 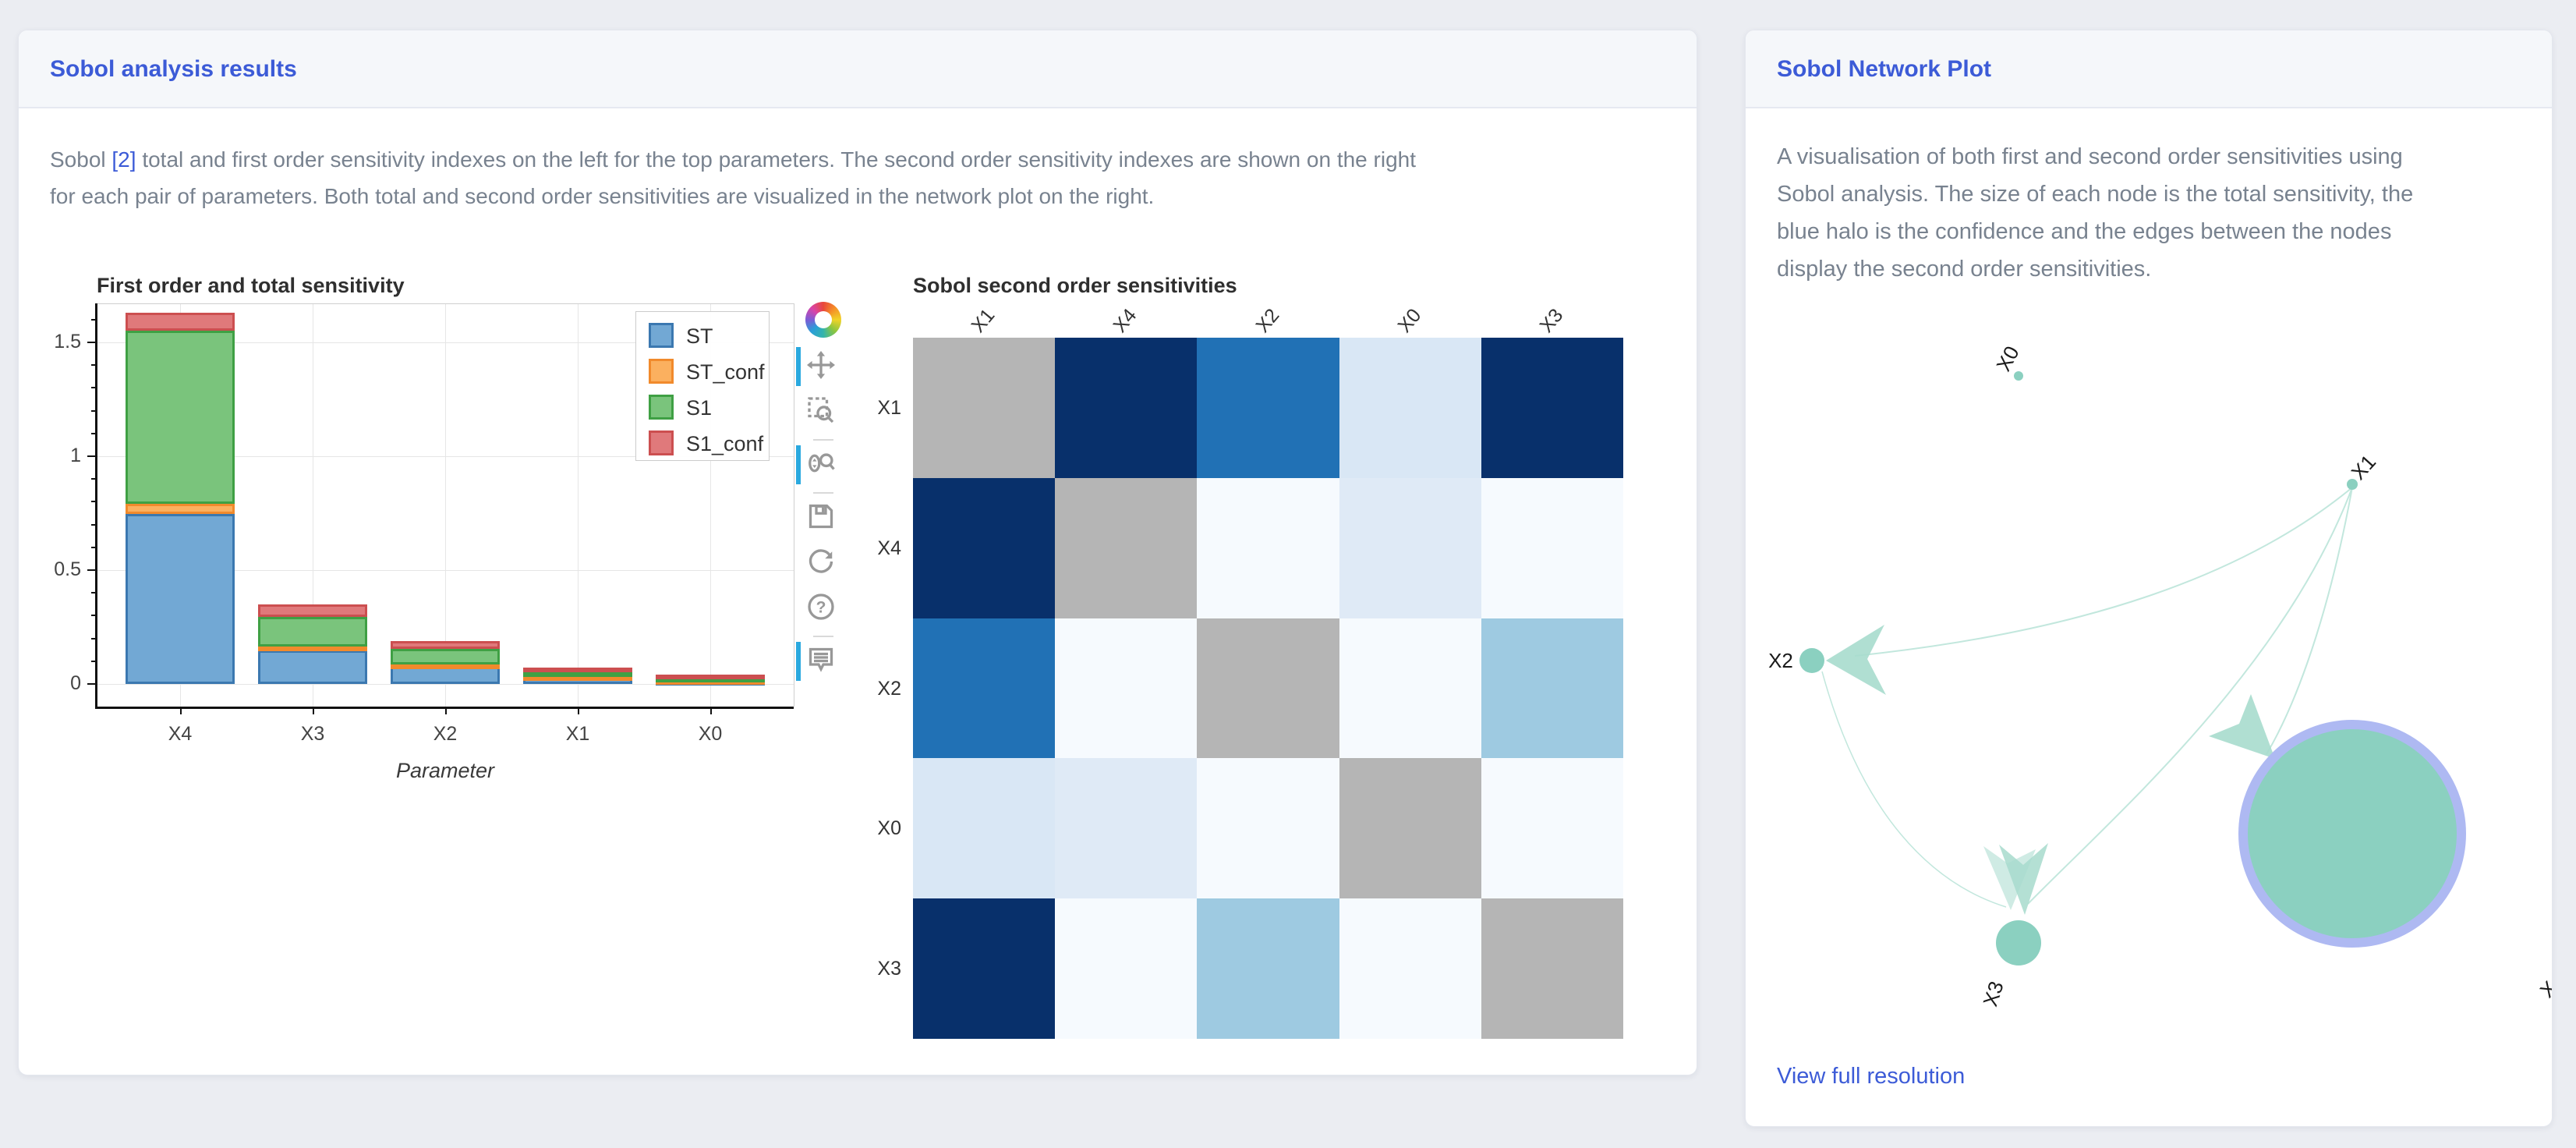 I want to click on sobol-results-header: Sobol analysis results, so click(x=858, y=69).